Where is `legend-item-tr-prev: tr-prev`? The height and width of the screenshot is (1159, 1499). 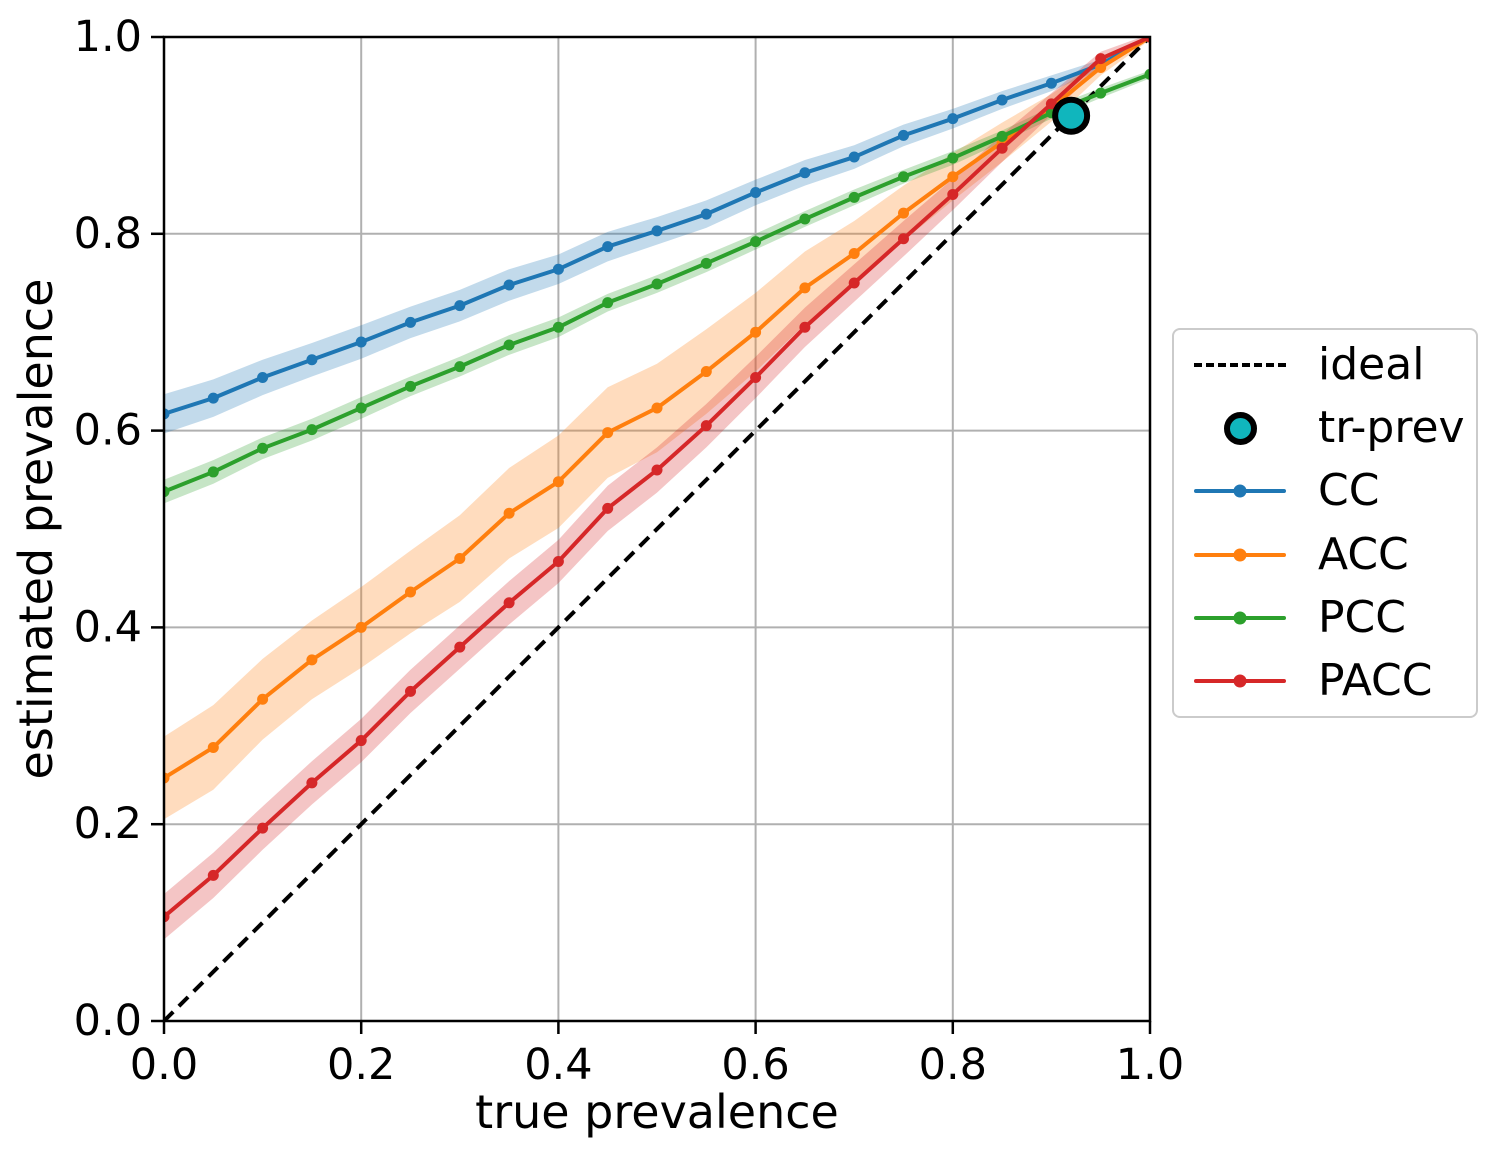
legend-item-tr-prev: tr-prev is located at coordinates (1325, 428).